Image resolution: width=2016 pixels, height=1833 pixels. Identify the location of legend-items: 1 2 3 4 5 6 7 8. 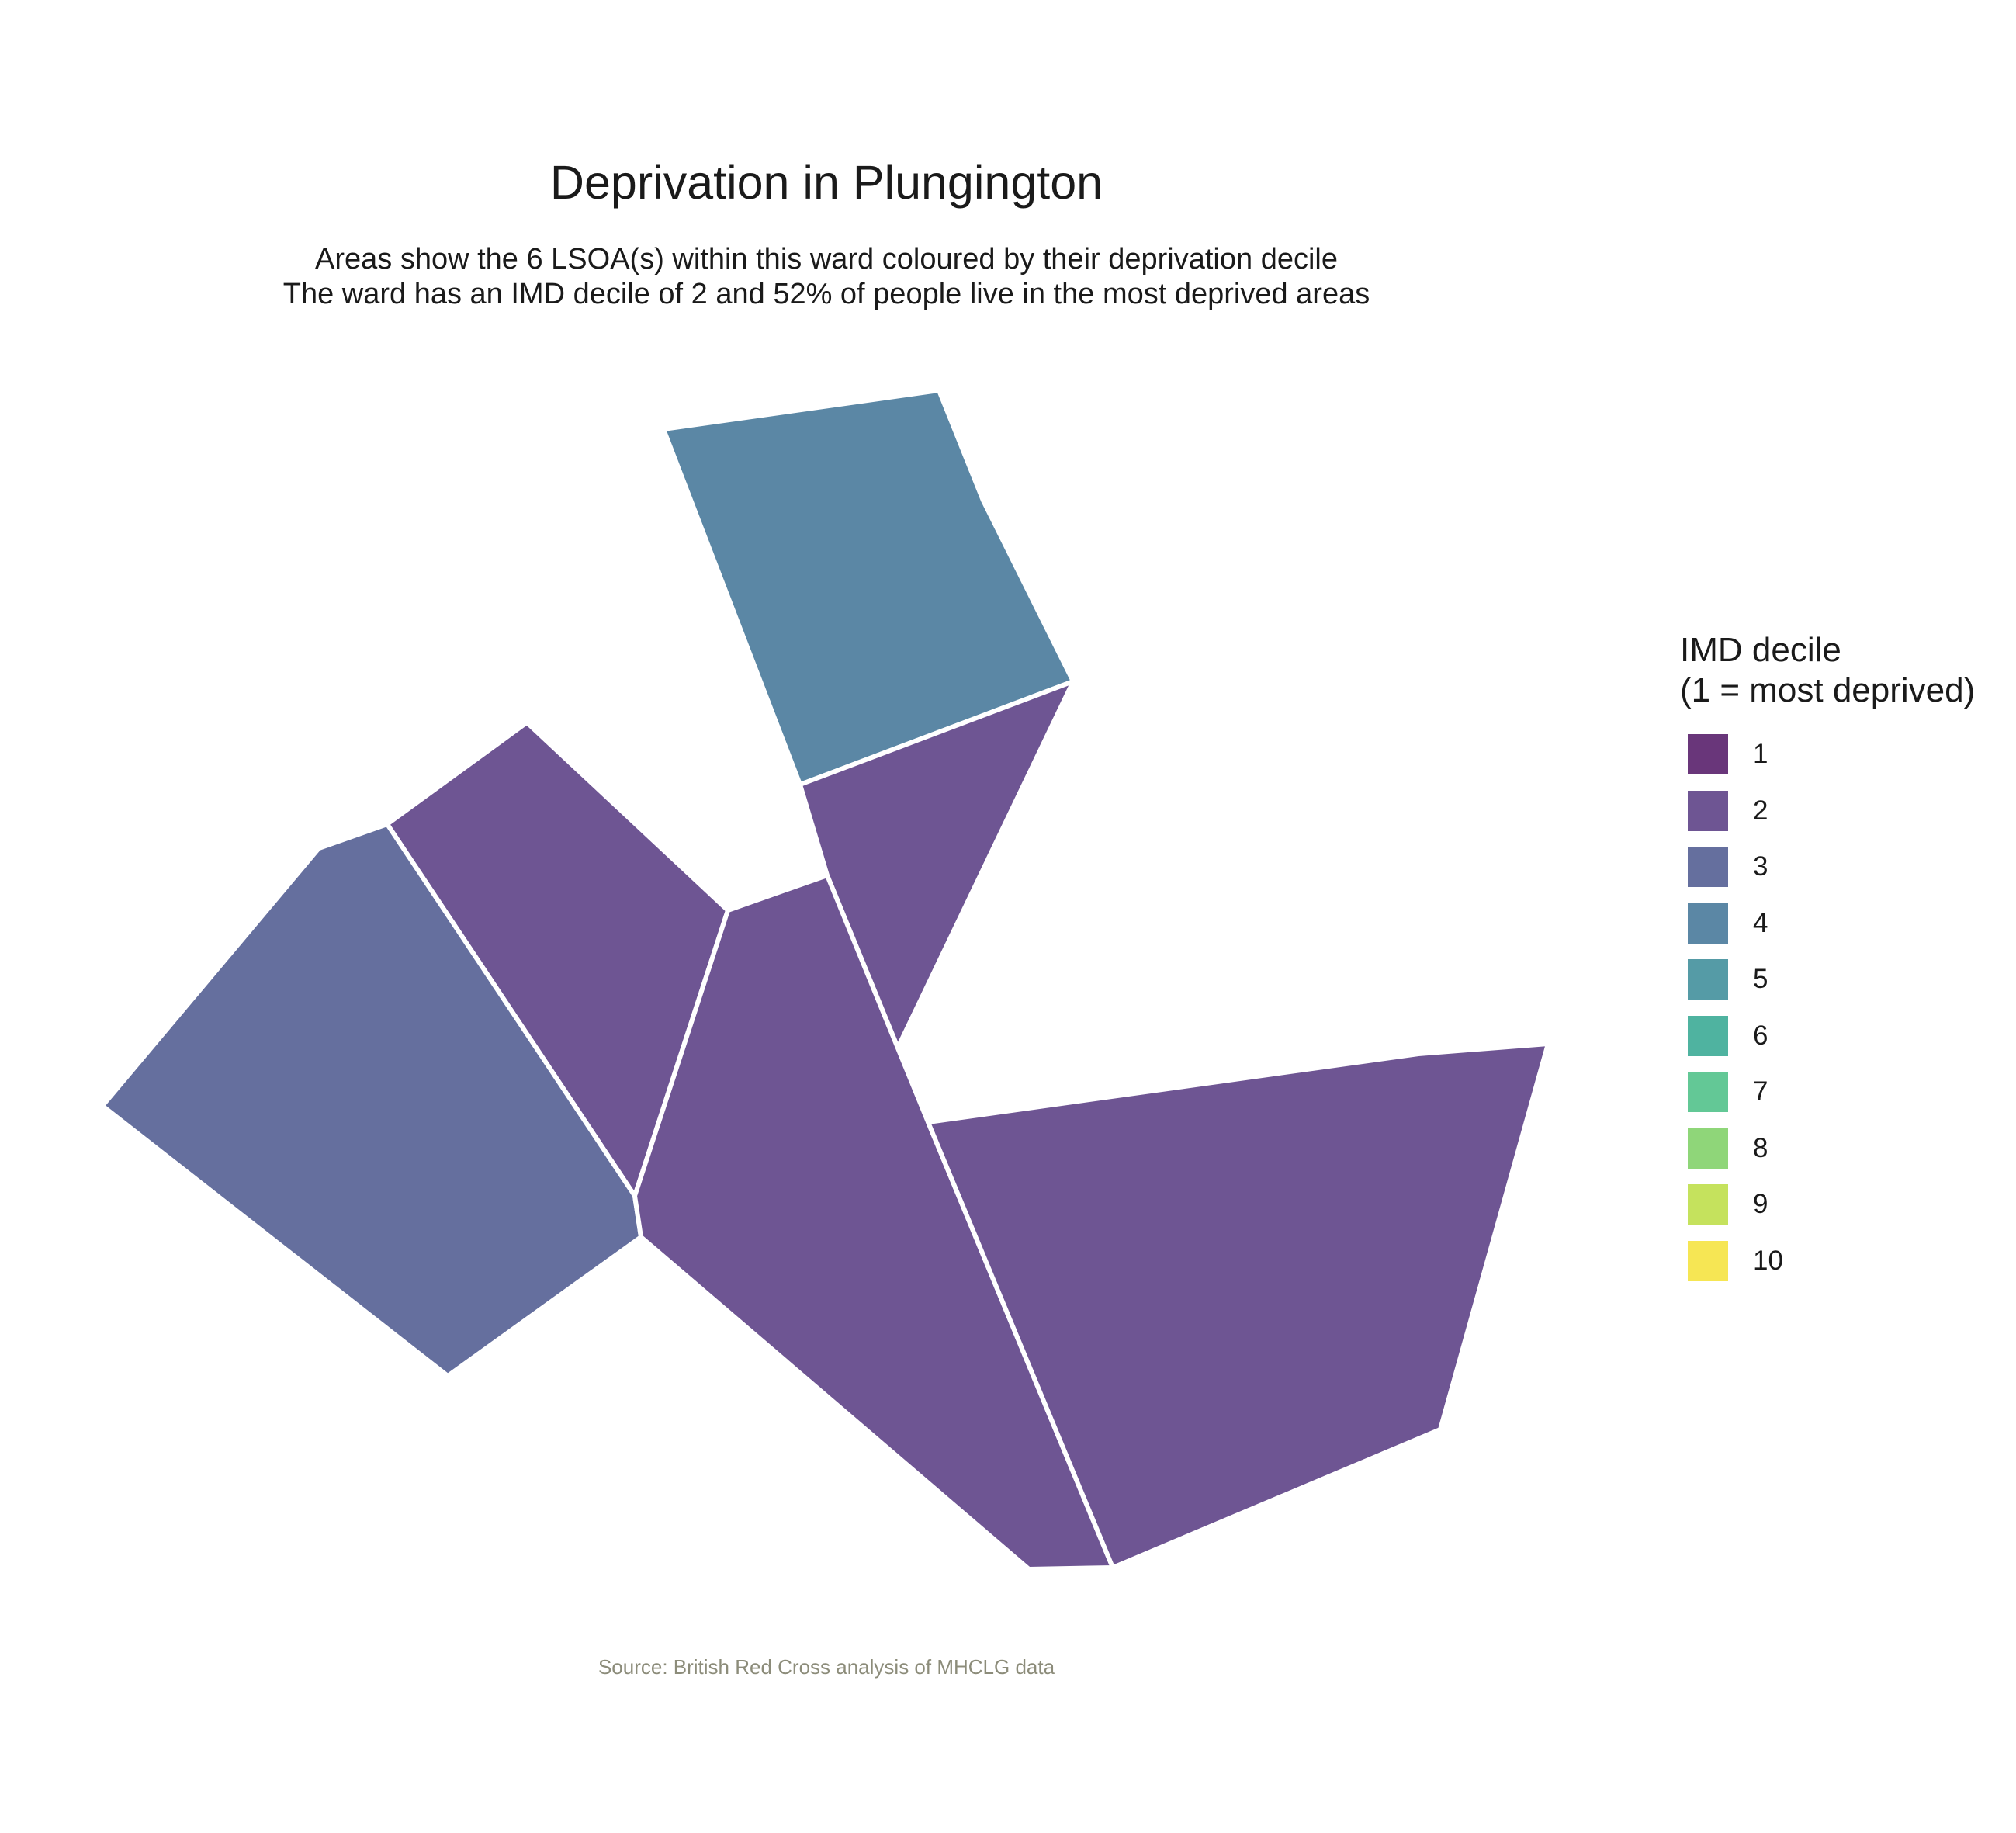
(1828, 1007).